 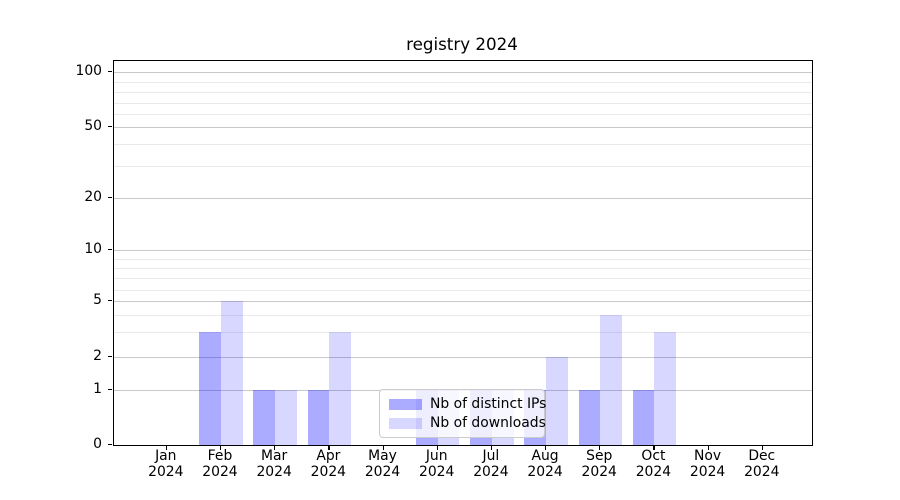 I want to click on x-axis-tick-label: Feb 2024, so click(x=220, y=464).